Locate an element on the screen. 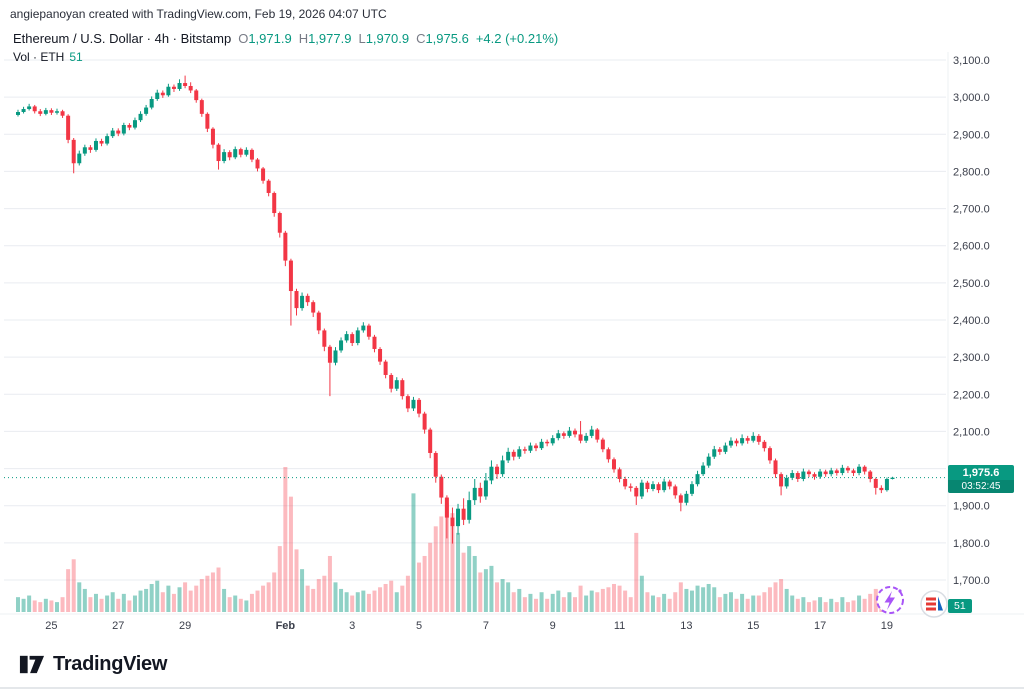 The height and width of the screenshot is (696, 1024). open-label: O is located at coordinates (243, 38).